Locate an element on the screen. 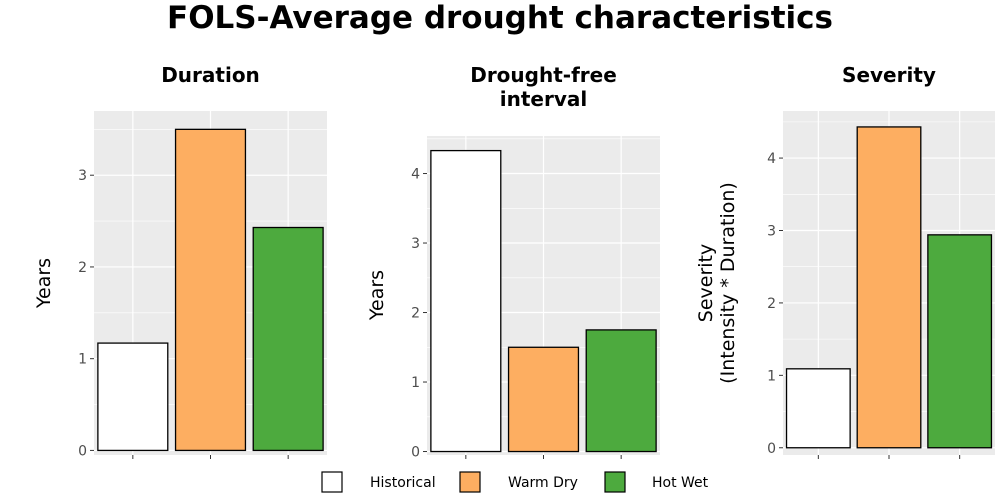  legend-label: Hot Wet is located at coordinates (680, 483).